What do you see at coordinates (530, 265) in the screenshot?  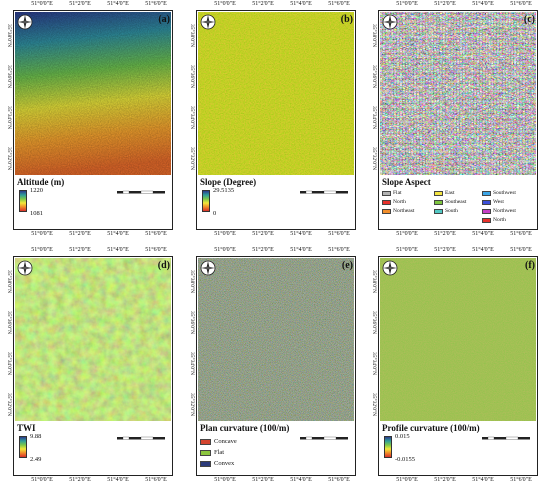 I see `panel-label: (f)` at bounding box center [530, 265].